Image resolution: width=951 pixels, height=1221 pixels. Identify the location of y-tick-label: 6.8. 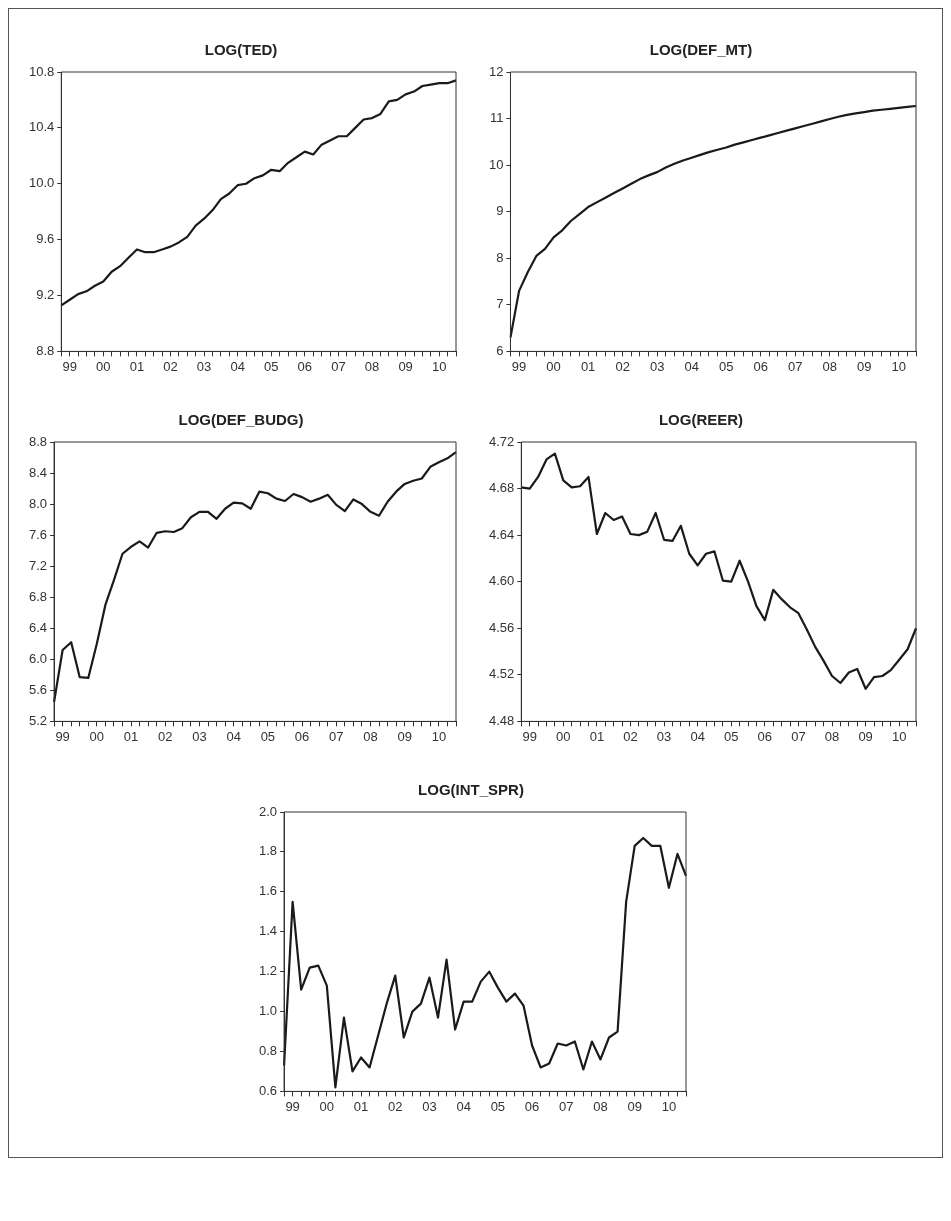
(37, 596).